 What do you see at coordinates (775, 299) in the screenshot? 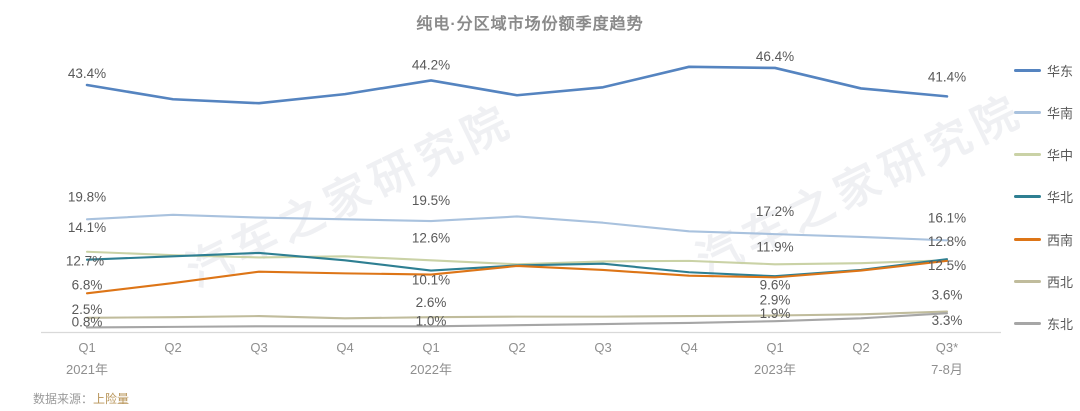
I see `data-label: 2.9%` at bounding box center [775, 299].